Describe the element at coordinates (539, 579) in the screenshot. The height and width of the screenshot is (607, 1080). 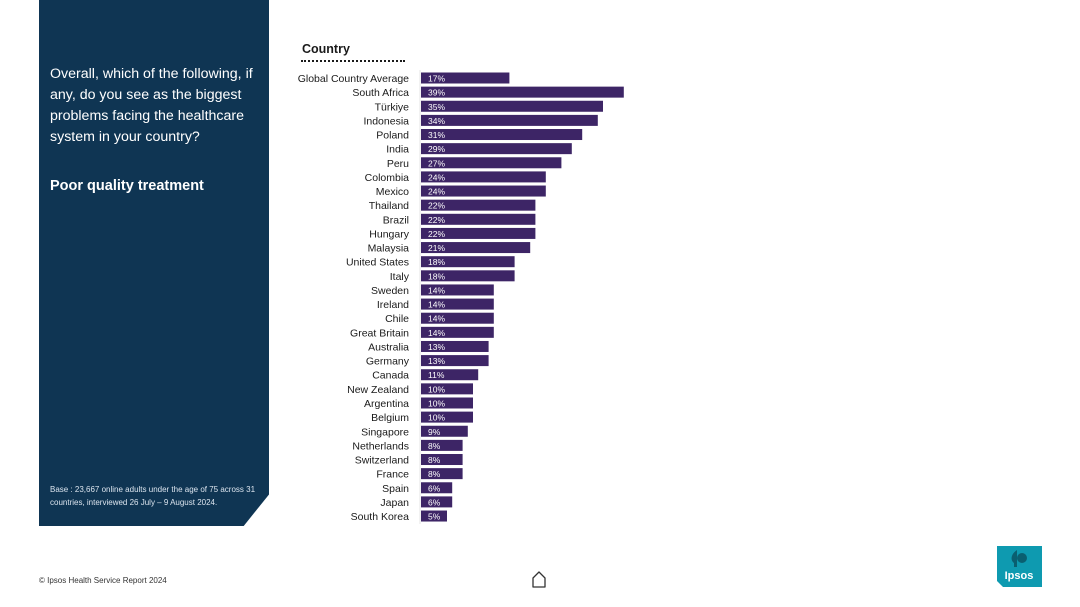
I see `home-icon` at that location.